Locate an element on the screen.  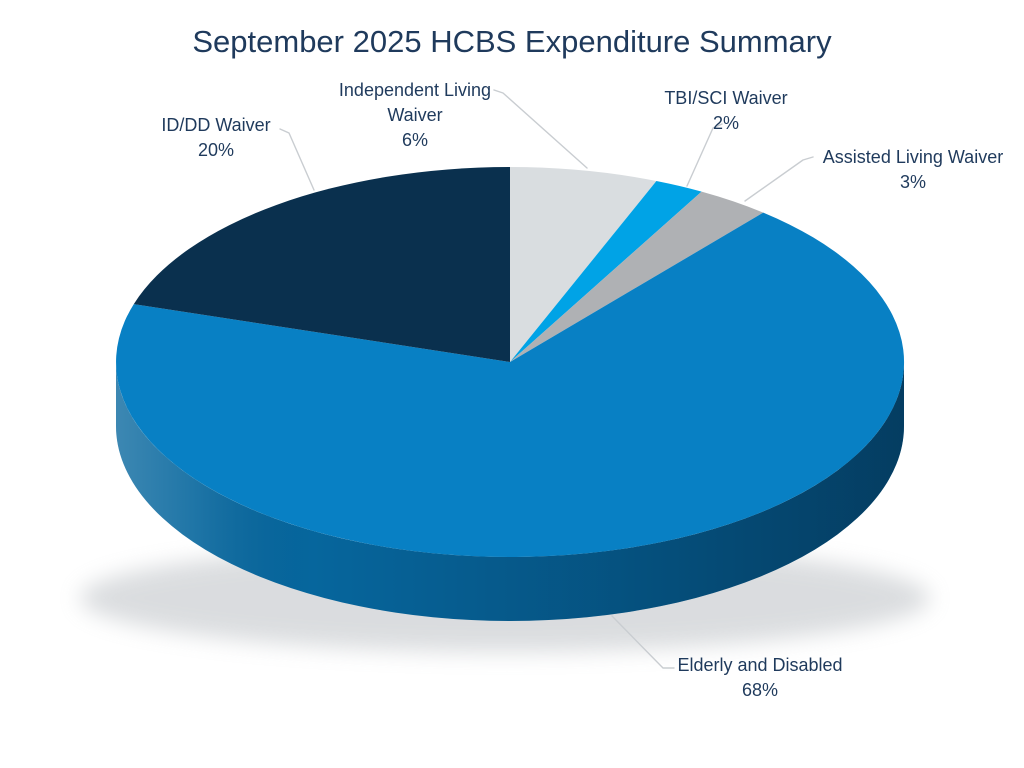
leader-line-id-dd-waiver is located at coordinates (297, 159).